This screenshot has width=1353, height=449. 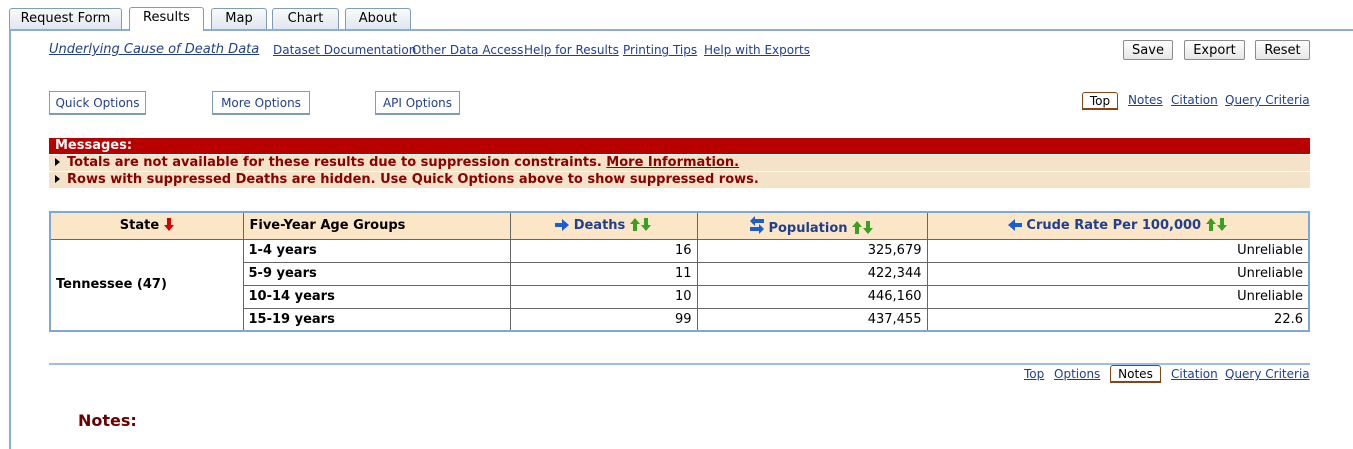 What do you see at coordinates (603, 319) in the screenshot?
I see `deaths-cell: 99` at bounding box center [603, 319].